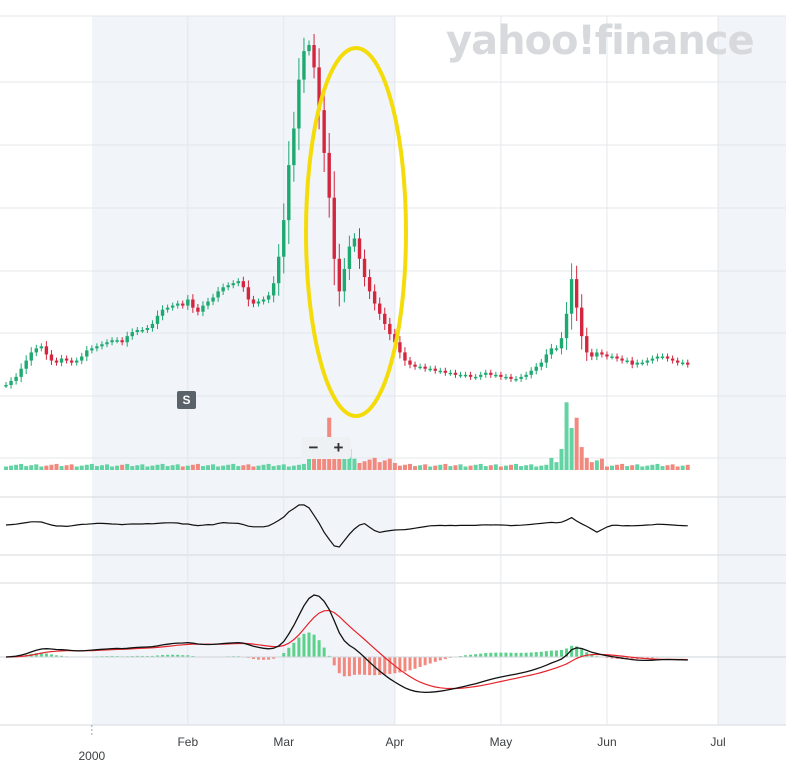  Describe the element at coordinates (186, 400) in the screenshot. I see `event-s-badge: S` at that location.